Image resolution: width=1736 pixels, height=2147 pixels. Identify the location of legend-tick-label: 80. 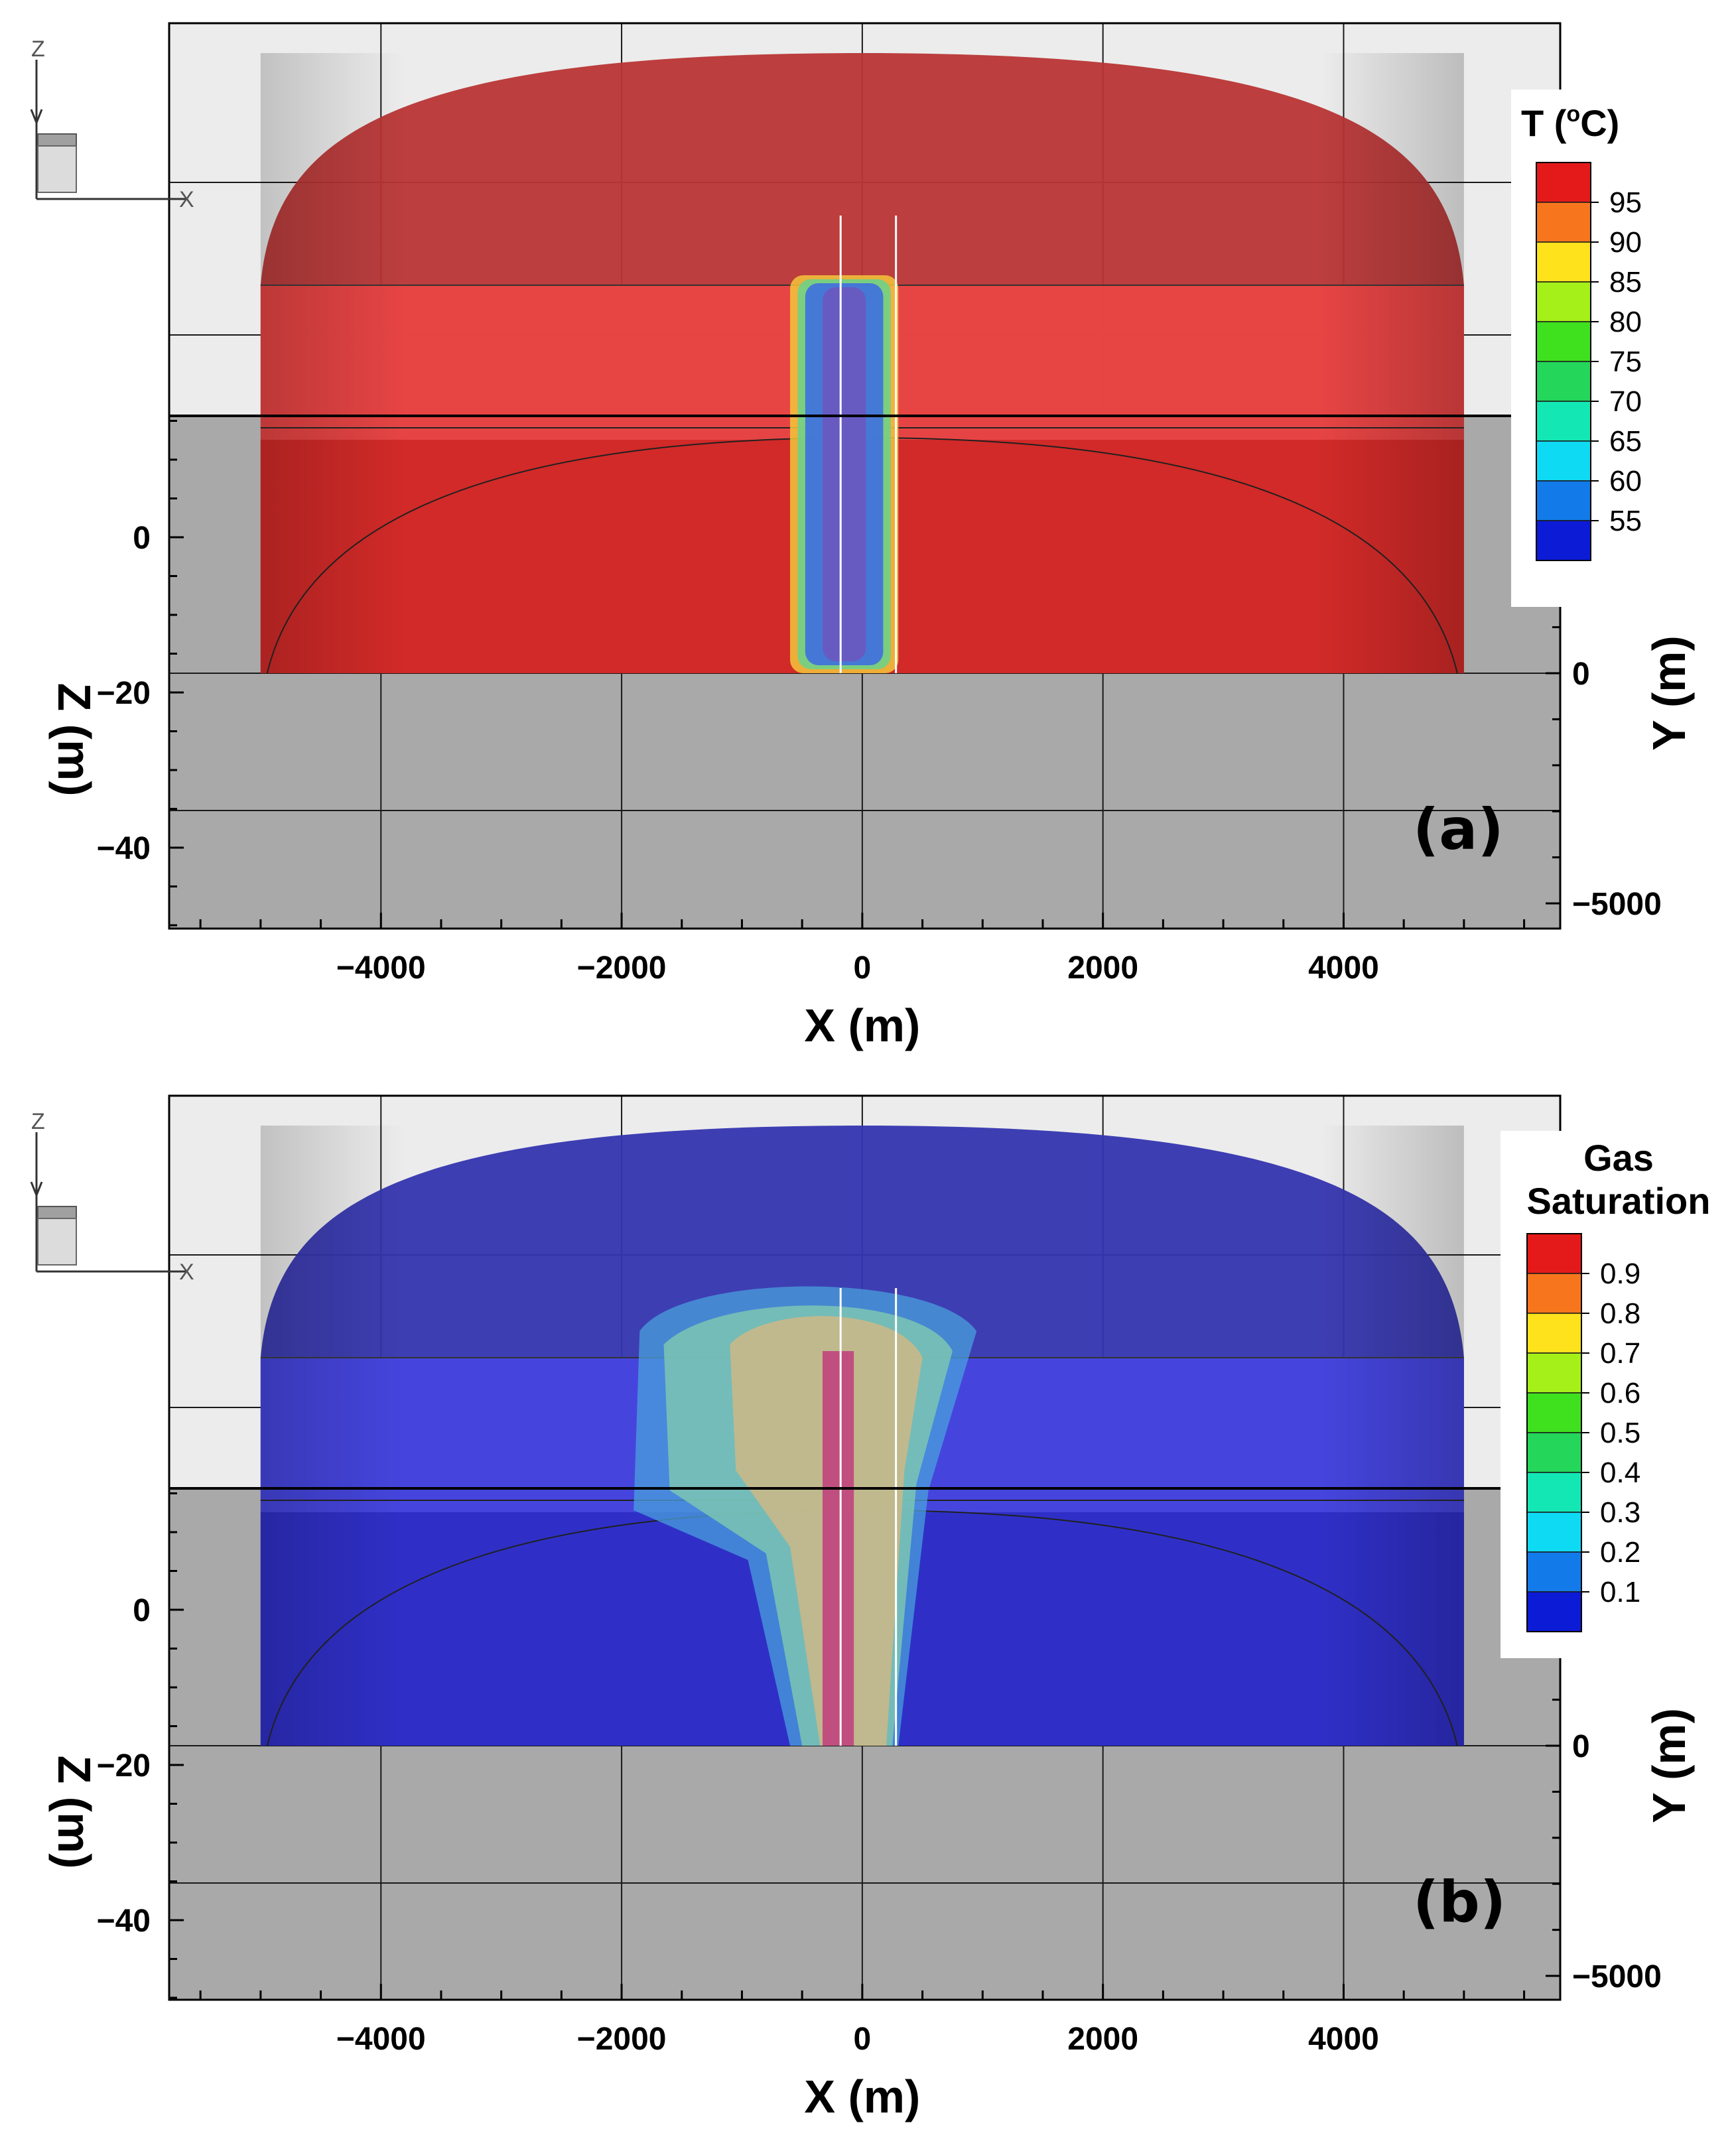
(1625, 322).